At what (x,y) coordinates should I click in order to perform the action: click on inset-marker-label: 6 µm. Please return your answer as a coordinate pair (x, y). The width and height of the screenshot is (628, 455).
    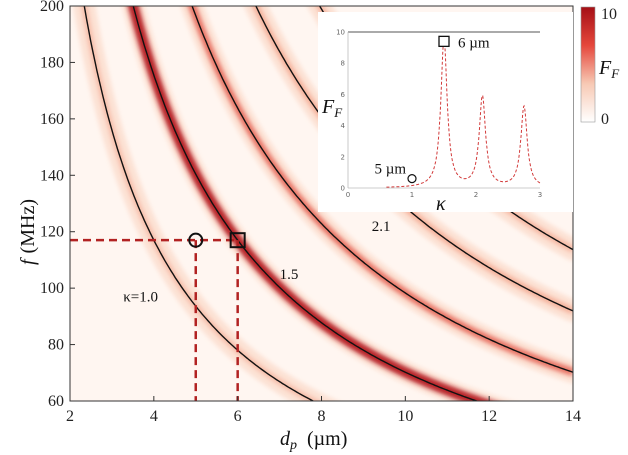
    Looking at the image, I should click on (474, 43).